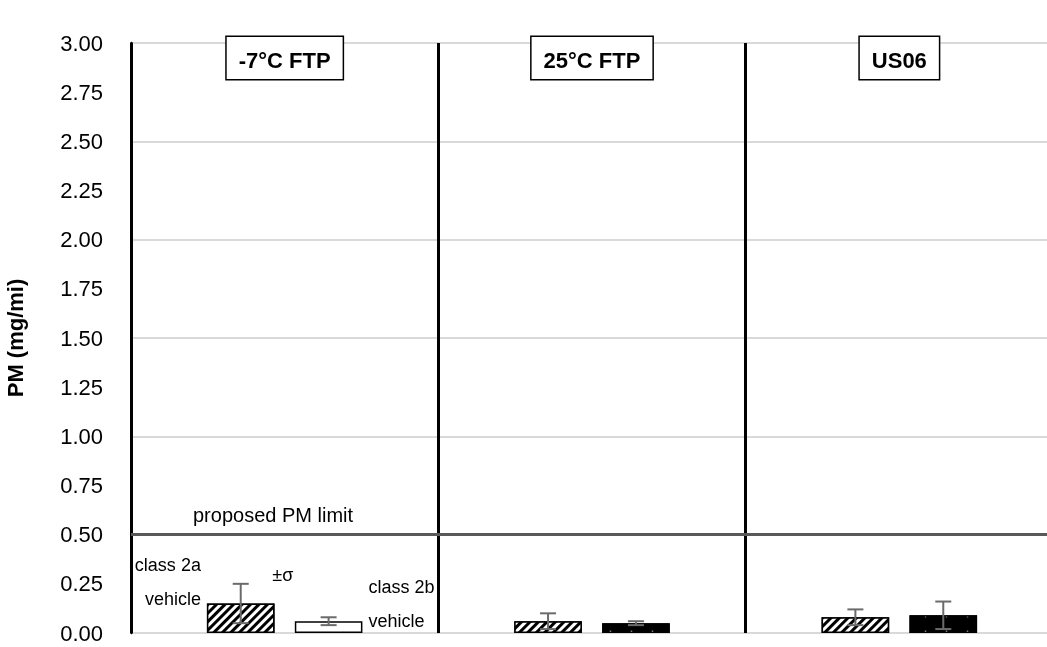 This screenshot has height=647, width=1047. Describe the element at coordinates (81, 535) in the screenshot. I see `y-tick-label: 0.50` at that location.